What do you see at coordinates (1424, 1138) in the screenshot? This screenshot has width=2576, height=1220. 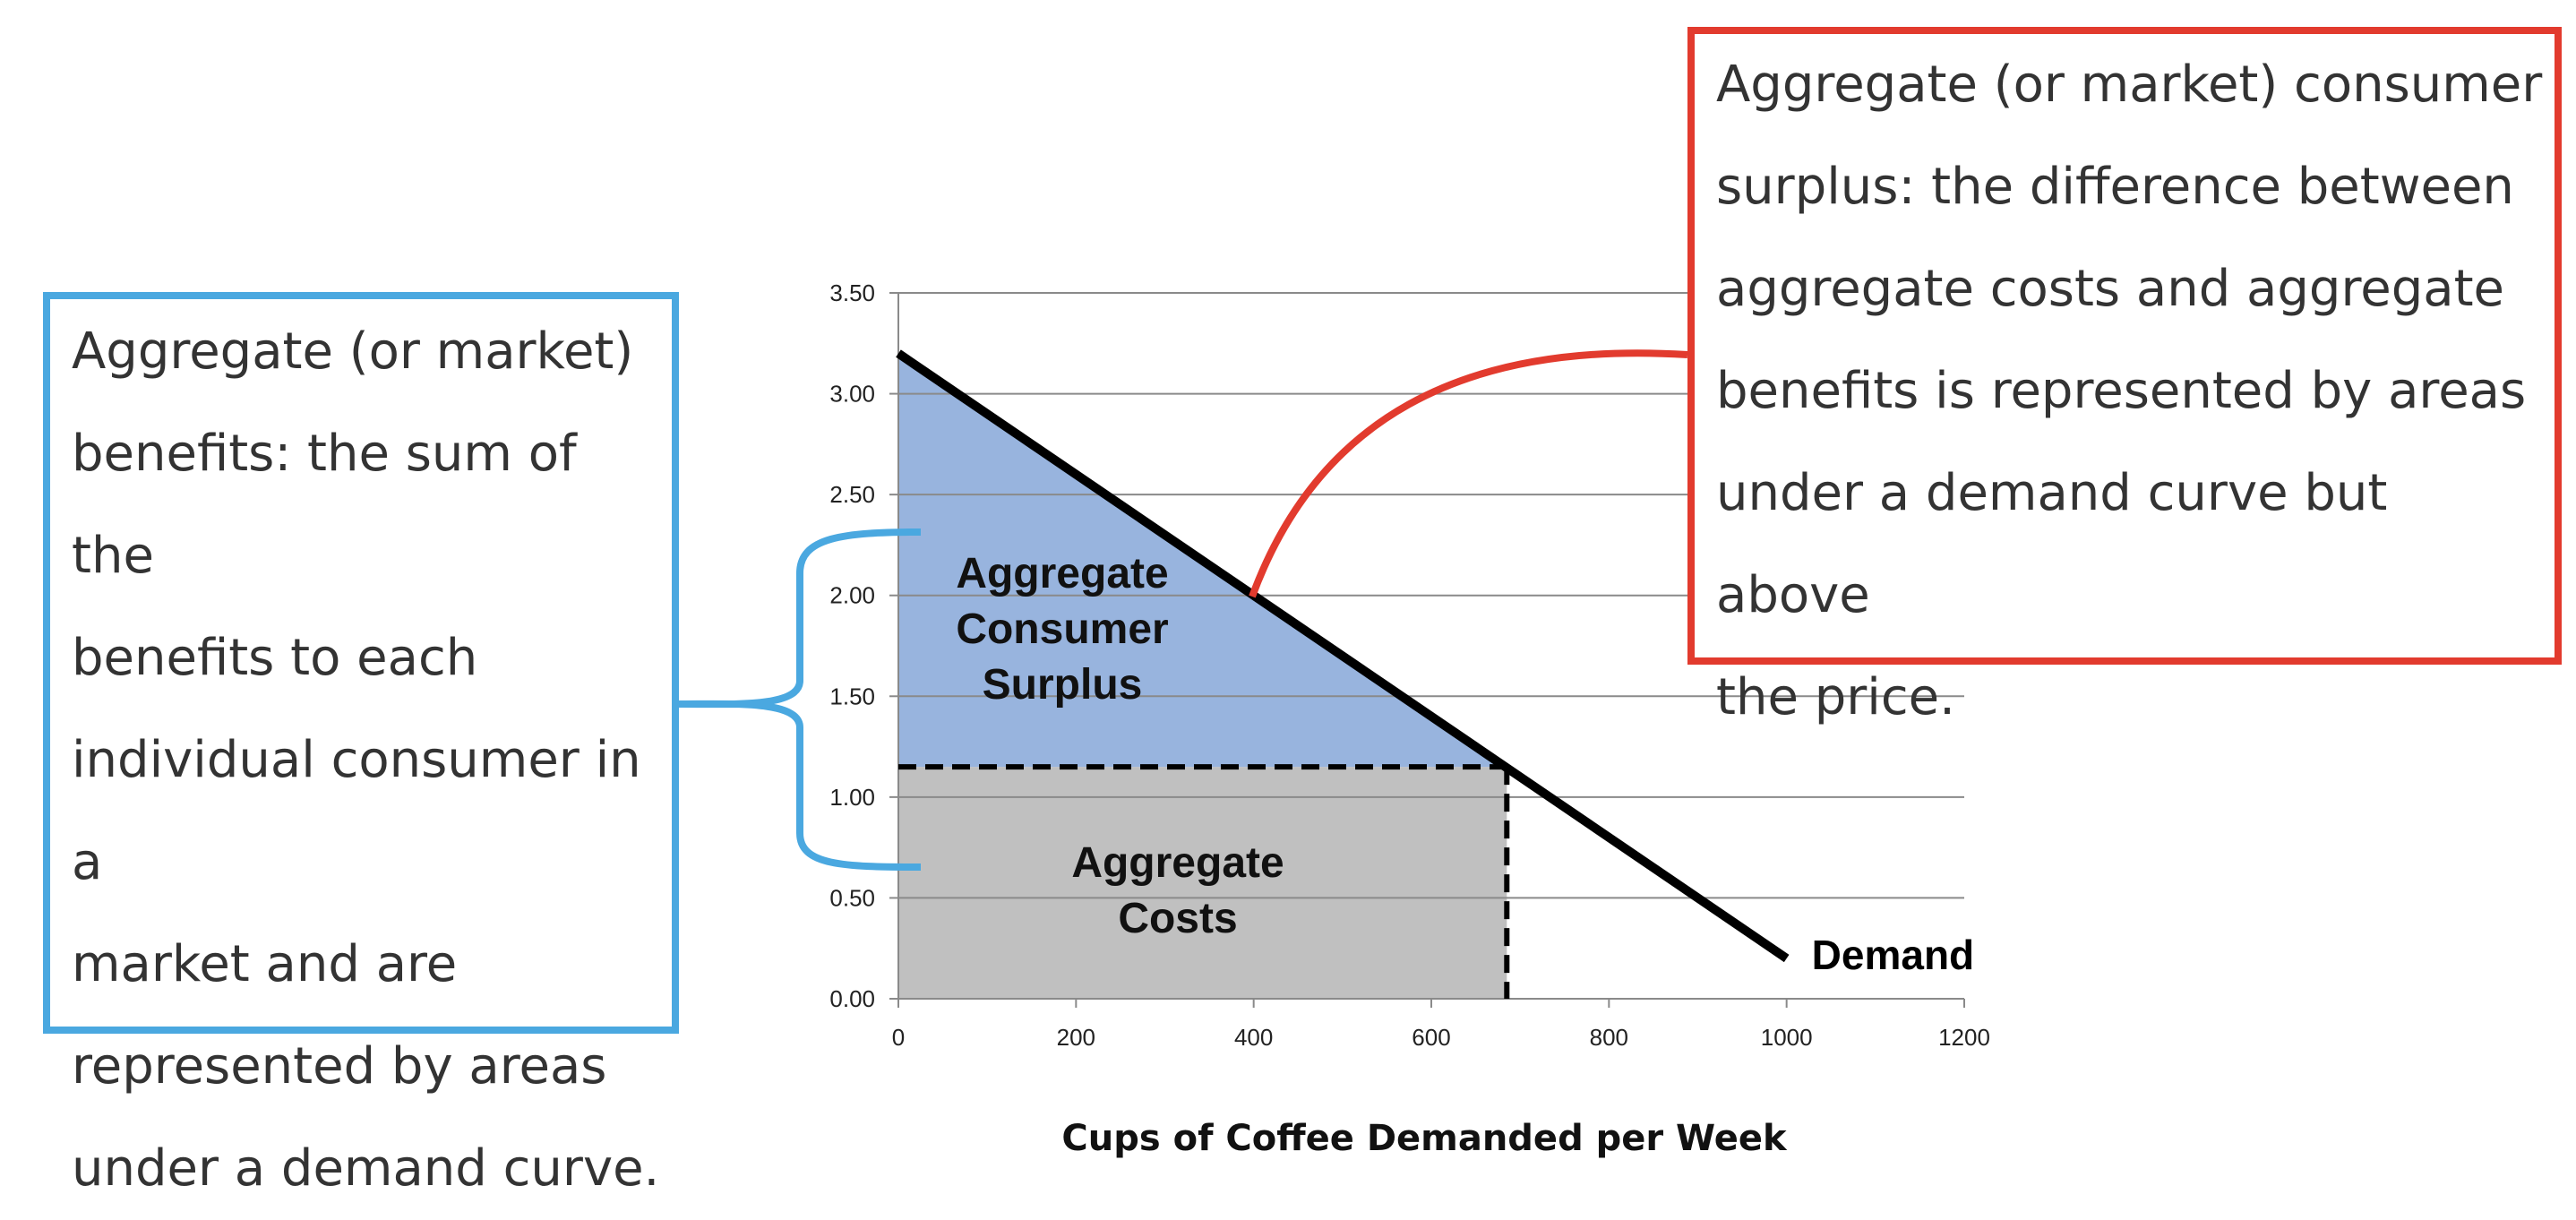 I see `x-axis-title: Cups of Coffee Demanded per Week` at bounding box center [1424, 1138].